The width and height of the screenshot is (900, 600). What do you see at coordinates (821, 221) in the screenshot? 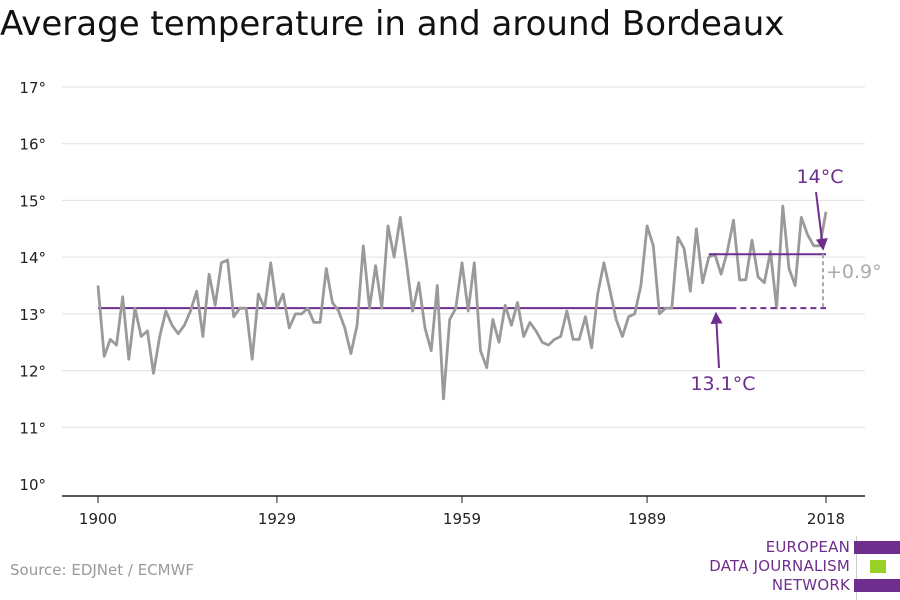
I see `annotation-arrow-recent` at bounding box center [821, 221].